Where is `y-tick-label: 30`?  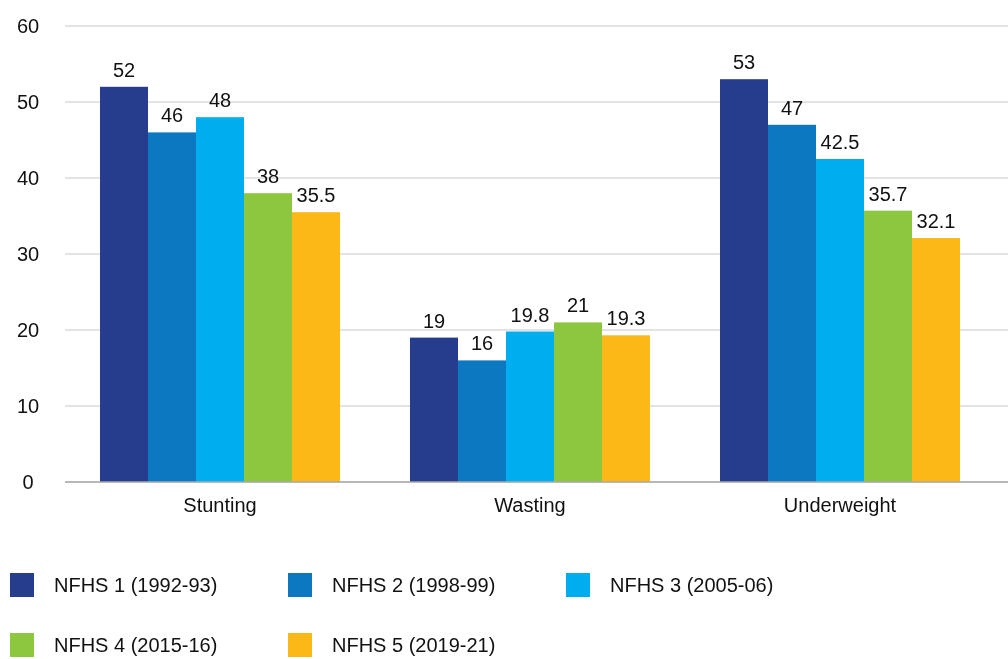 y-tick-label: 30 is located at coordinates (28, 254).